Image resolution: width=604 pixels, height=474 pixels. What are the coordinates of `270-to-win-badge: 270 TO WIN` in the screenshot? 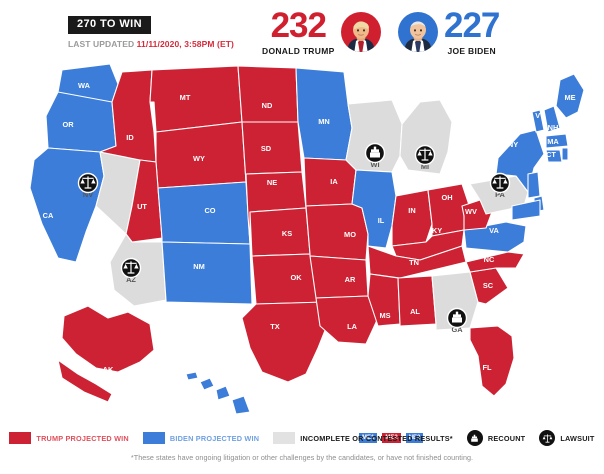 It's located at (109, 25).